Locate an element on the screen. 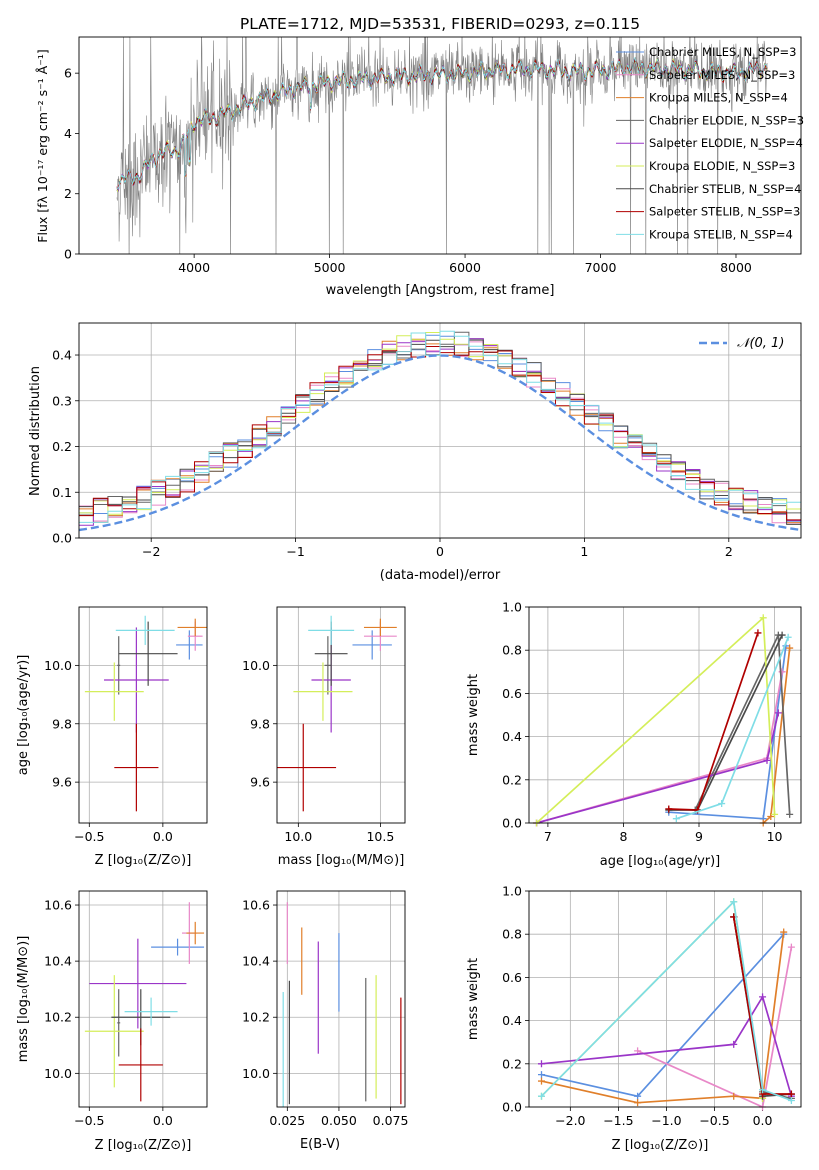  z-mass-panel: −0.5 0.0 10.0 10.2 10.4 10.6 is located at coordinates (126, 1009).